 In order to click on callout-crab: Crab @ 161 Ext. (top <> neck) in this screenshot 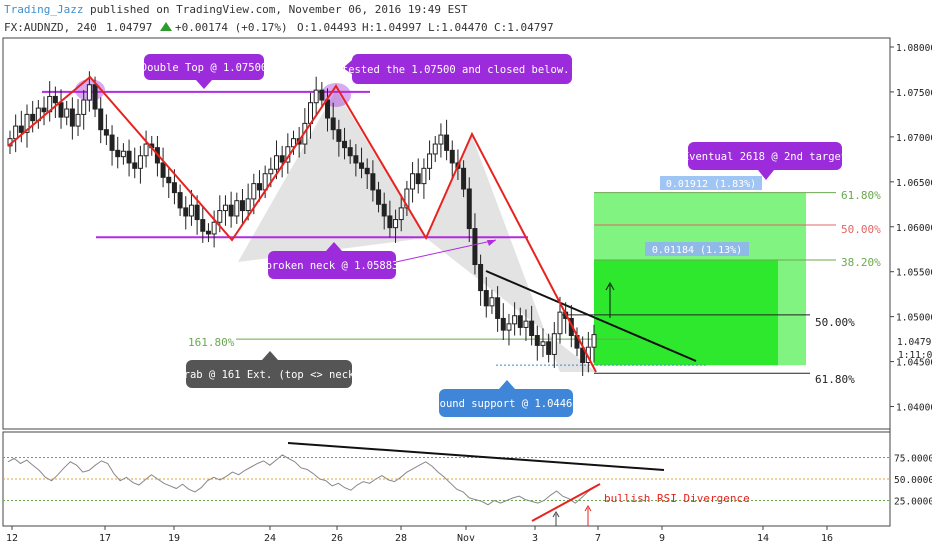, I will do `click(269, 369)`.